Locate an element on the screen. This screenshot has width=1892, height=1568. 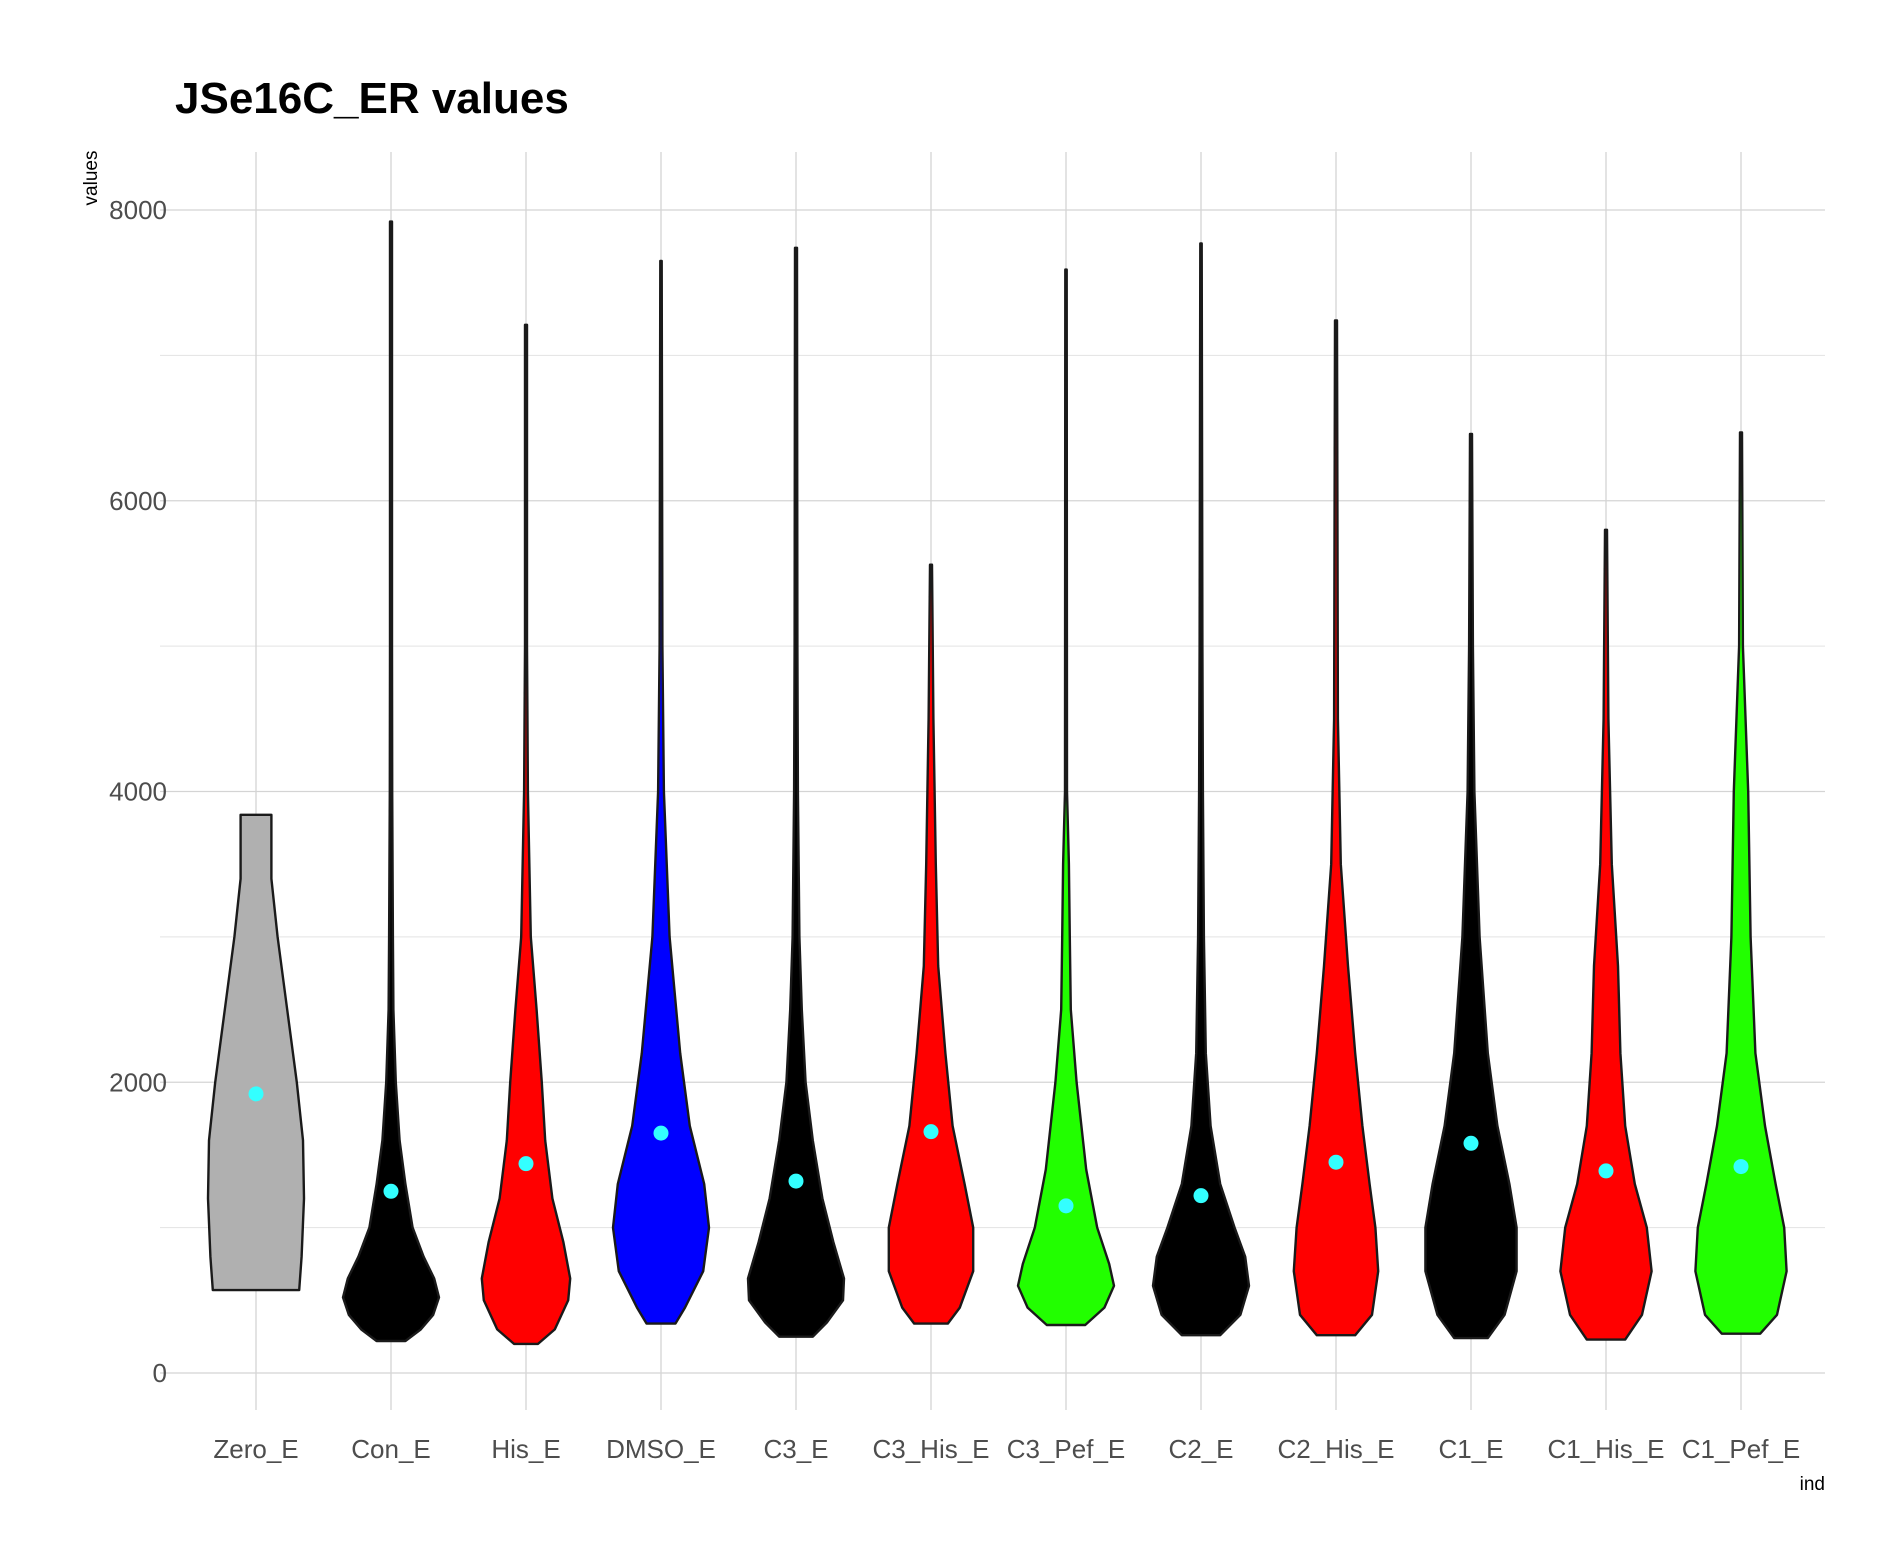
y-tick-label: 4000 is located at coordinates (138, 792).